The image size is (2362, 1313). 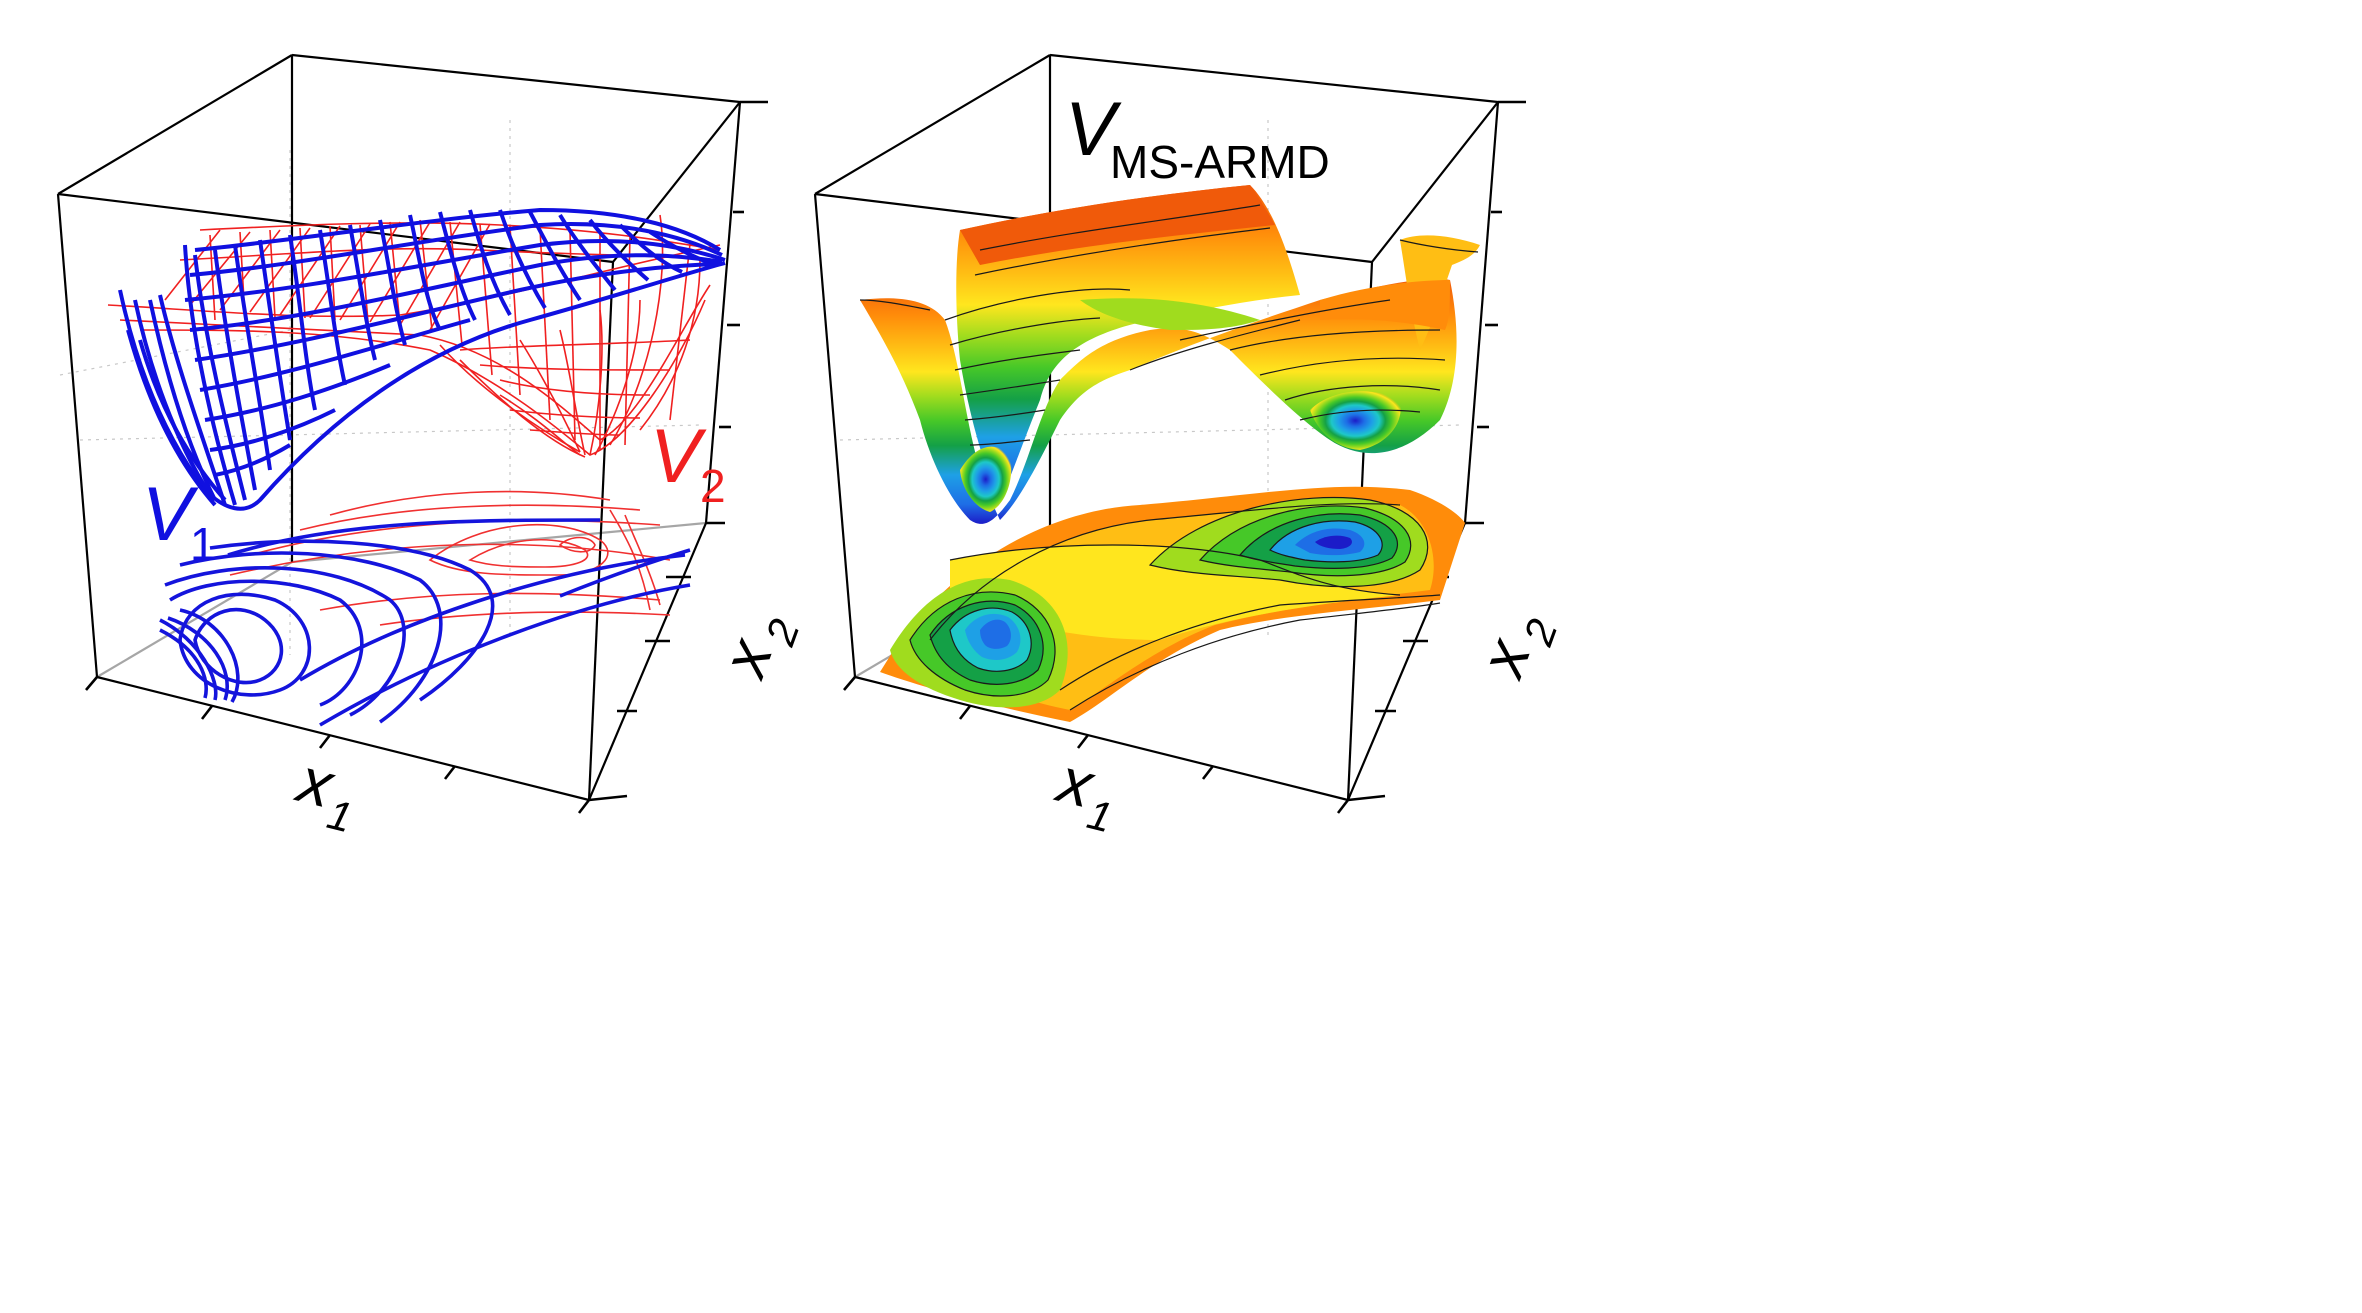 I want to click on left-x2-subscript: 2, so click(x=782, y=632).